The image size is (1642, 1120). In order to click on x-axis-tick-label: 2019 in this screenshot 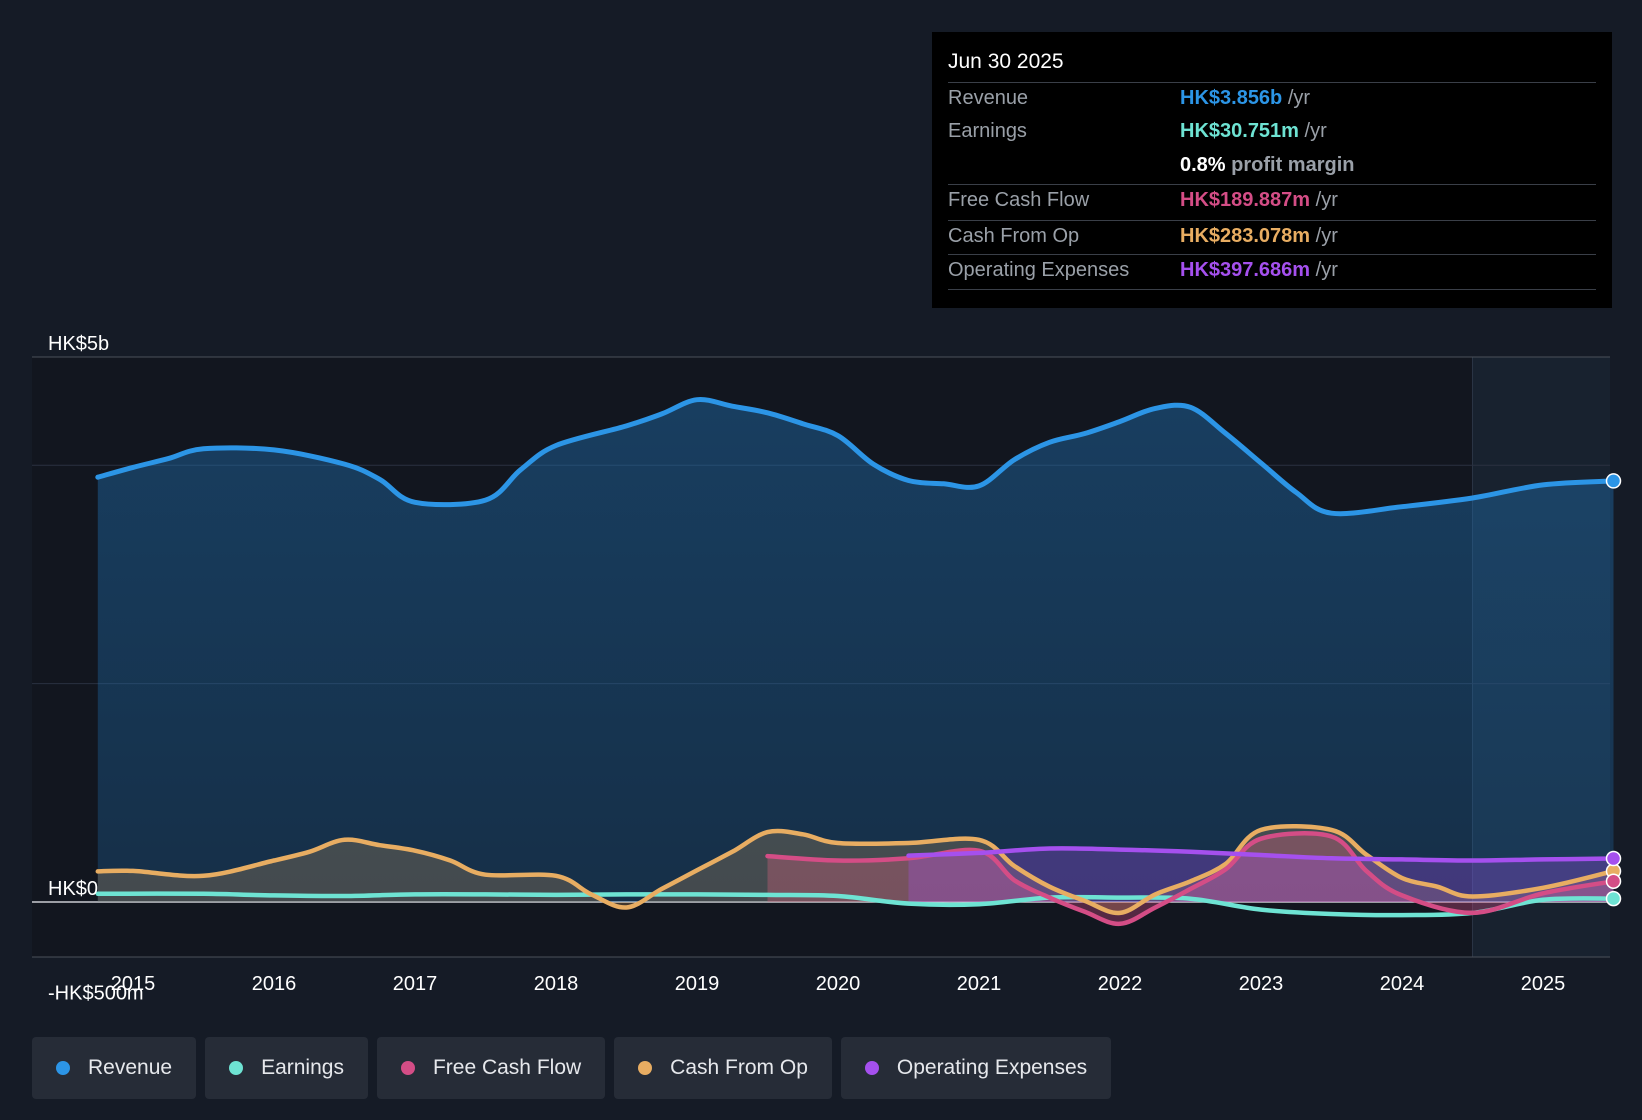, I will do `click(697, 984)`.